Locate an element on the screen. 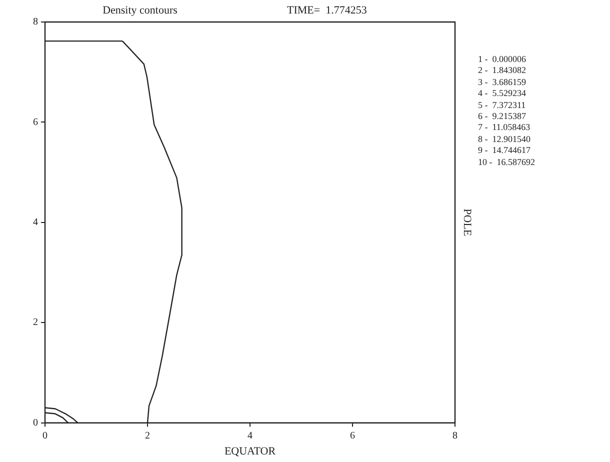  text: 8 - 12.901540 is located at coordinates (505, 140).